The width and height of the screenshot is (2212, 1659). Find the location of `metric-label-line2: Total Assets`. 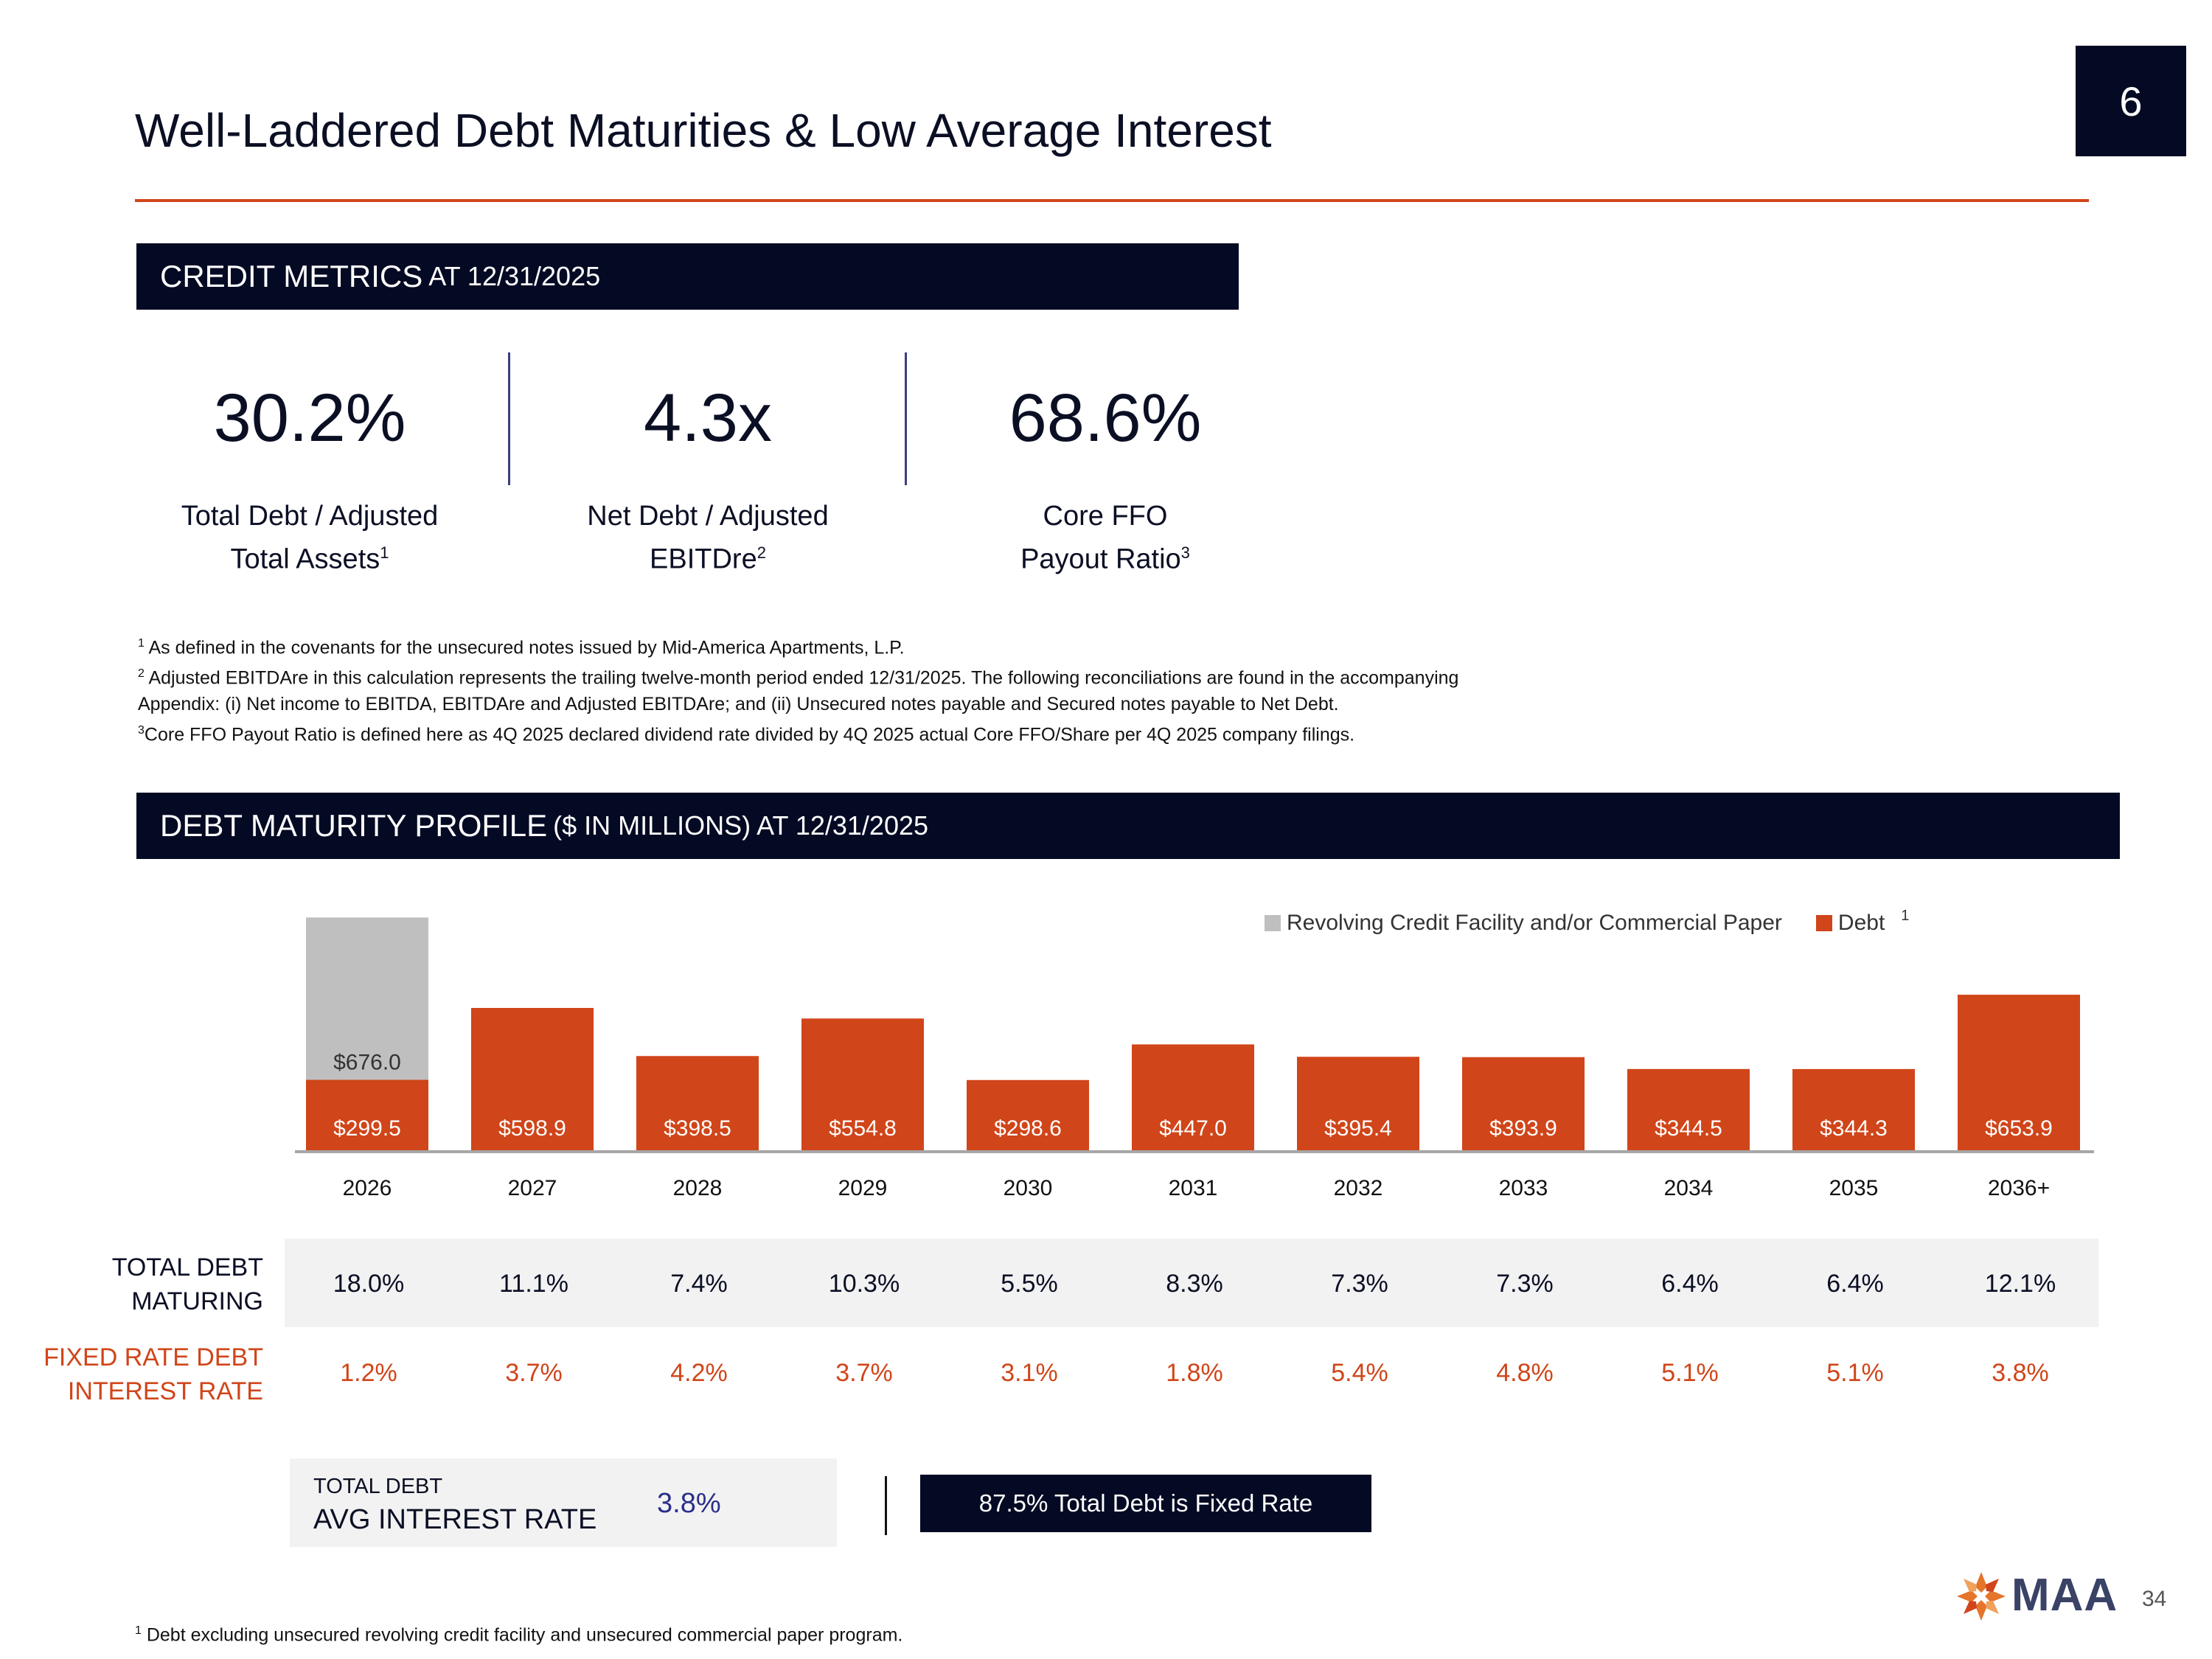

metric-label-line2: Total Assets is located at coordinates (305, 559).